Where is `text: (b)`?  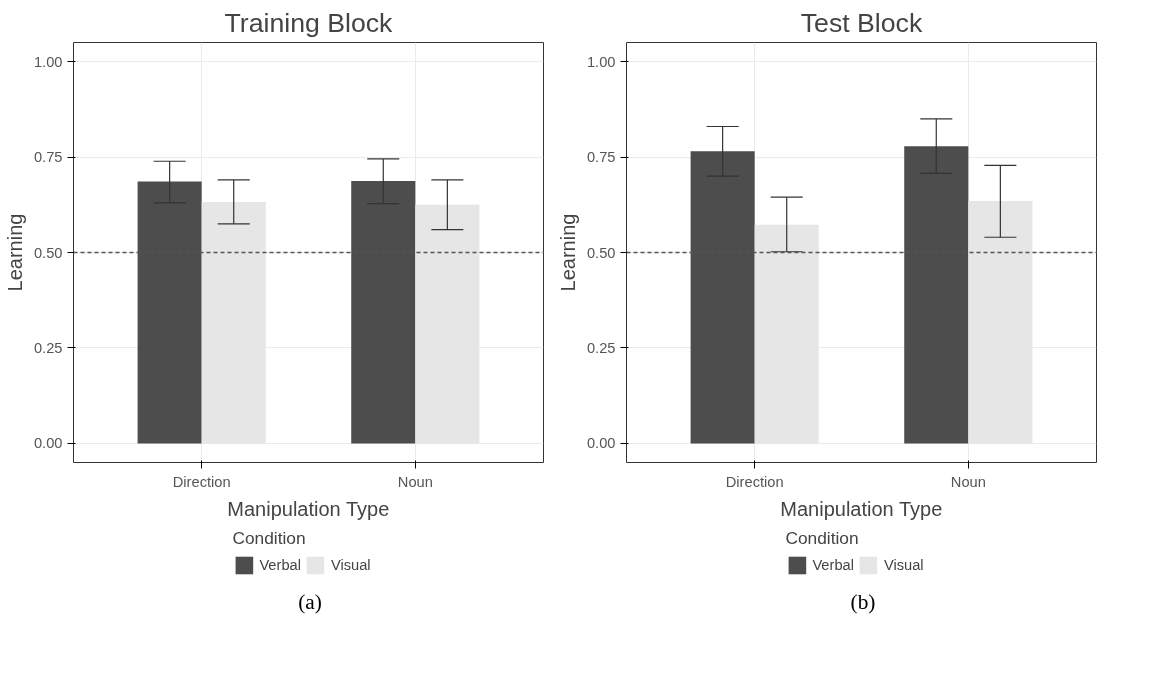
text: (b) is located at coordinates (863, 602).